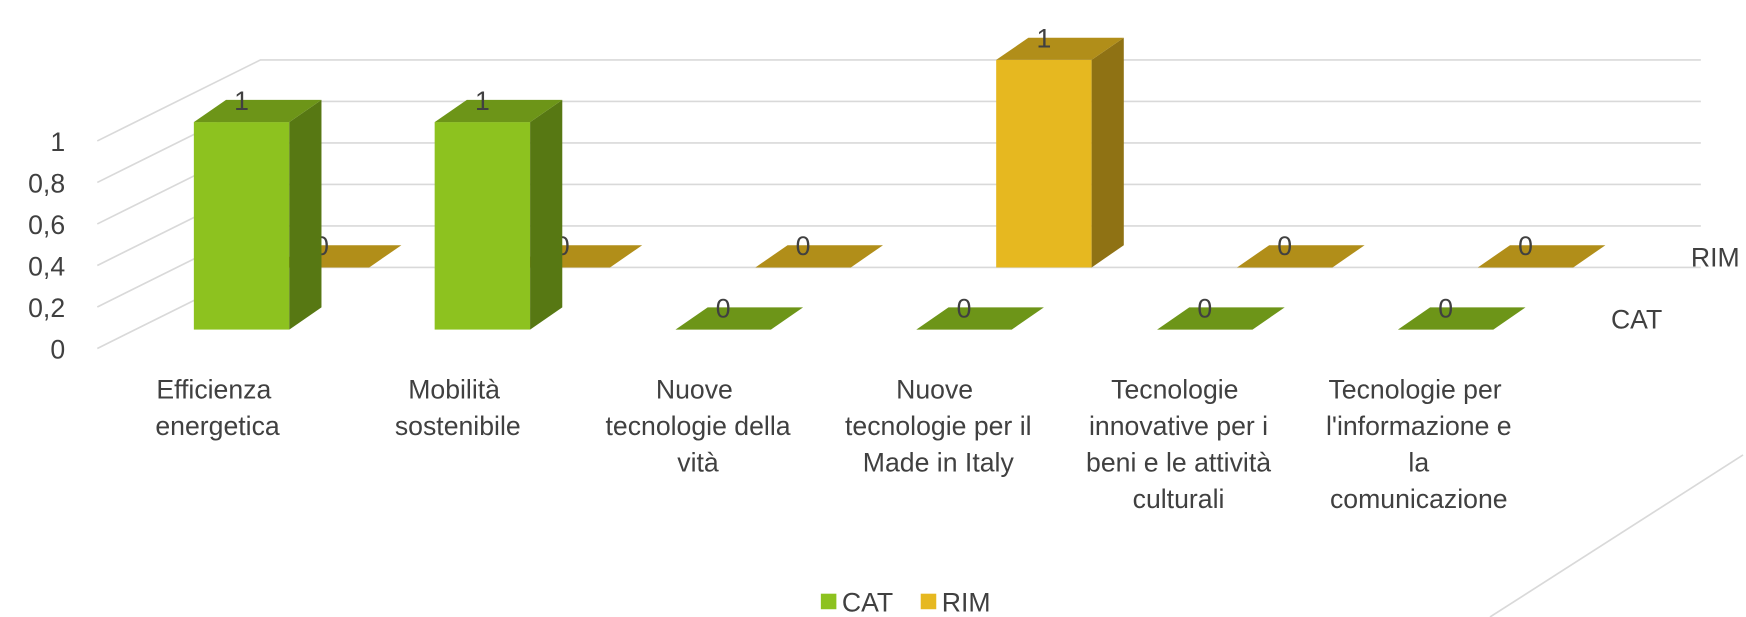 This screenshot has width=1746, height=617. Describe the element at coordinates (453, 407) in the screenshot. I see `x-tick-label: Mobilità sostenibile` at that location.